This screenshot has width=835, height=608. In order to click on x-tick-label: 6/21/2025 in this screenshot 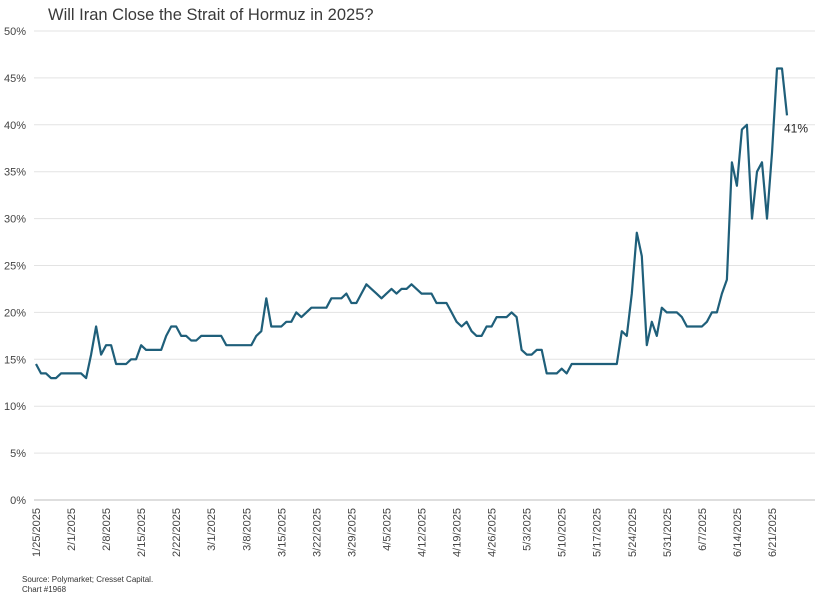, I will do `click(773, 532)`.